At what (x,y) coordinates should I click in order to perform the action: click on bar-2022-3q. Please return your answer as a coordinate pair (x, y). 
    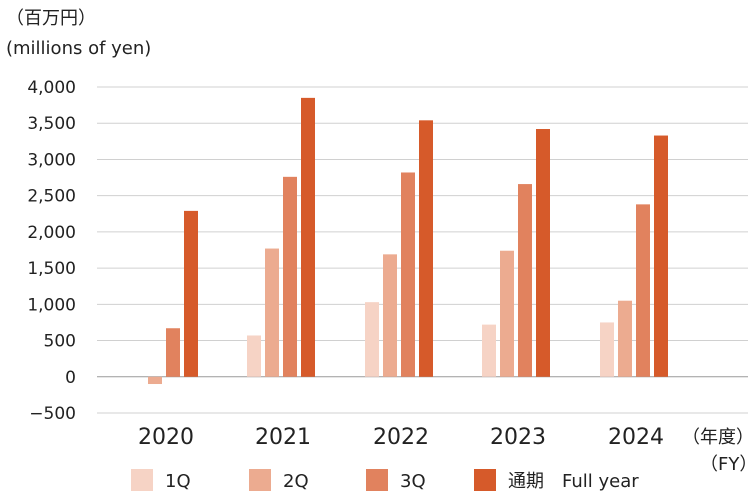
    Looking at the image, I should click on (408, 274).